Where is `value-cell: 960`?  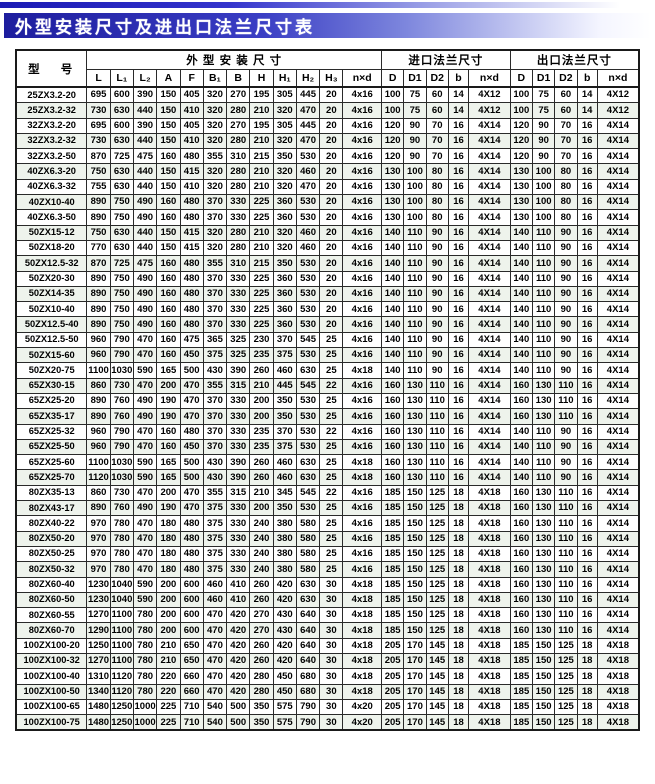
value-cell: 960 is located at coordinates (98, 355).